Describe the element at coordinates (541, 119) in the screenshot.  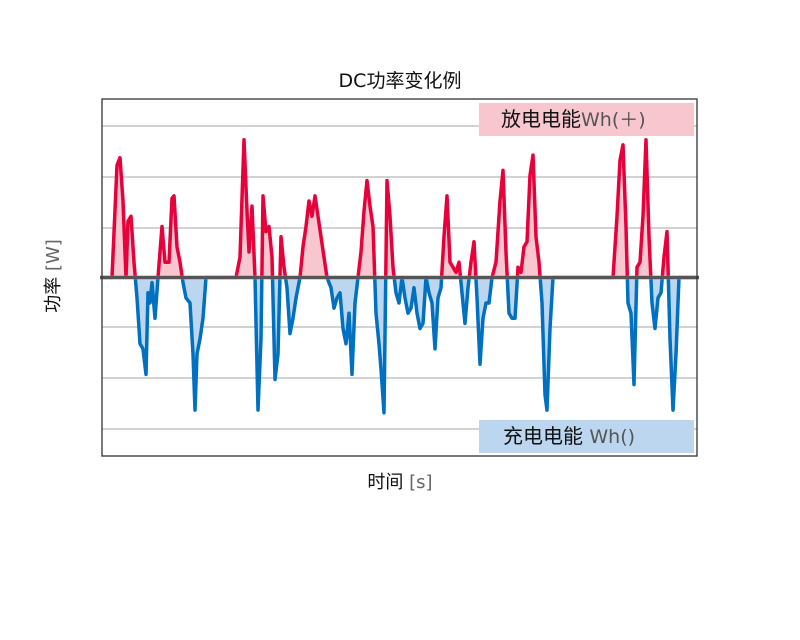
I see `discharge-energy-text: 放电电能` at that location.